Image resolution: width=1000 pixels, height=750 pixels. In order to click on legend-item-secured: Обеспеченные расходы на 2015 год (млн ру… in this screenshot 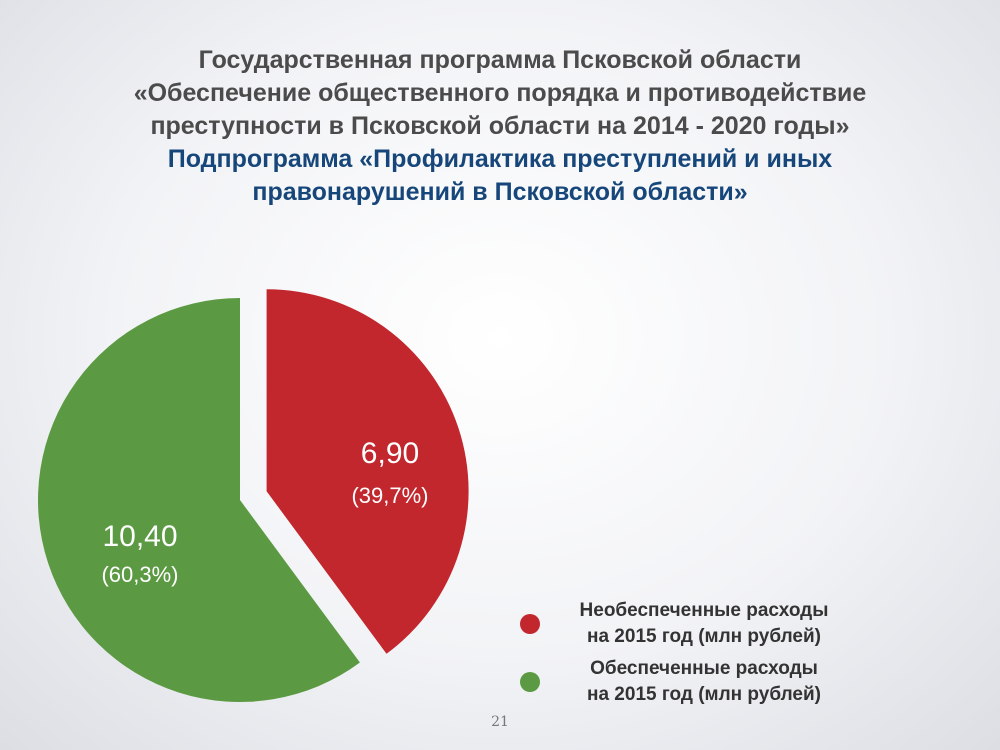, I will do `click(690, 682)`.